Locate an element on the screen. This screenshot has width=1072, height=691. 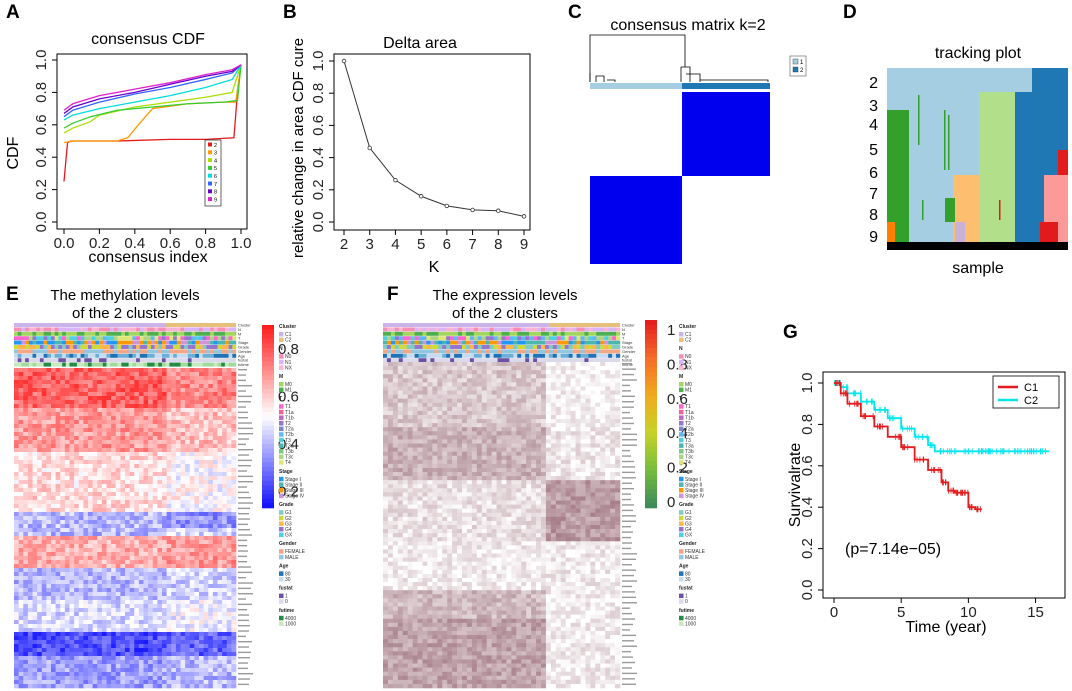
panel-a-legend-box is located at coordinates (213, 173).